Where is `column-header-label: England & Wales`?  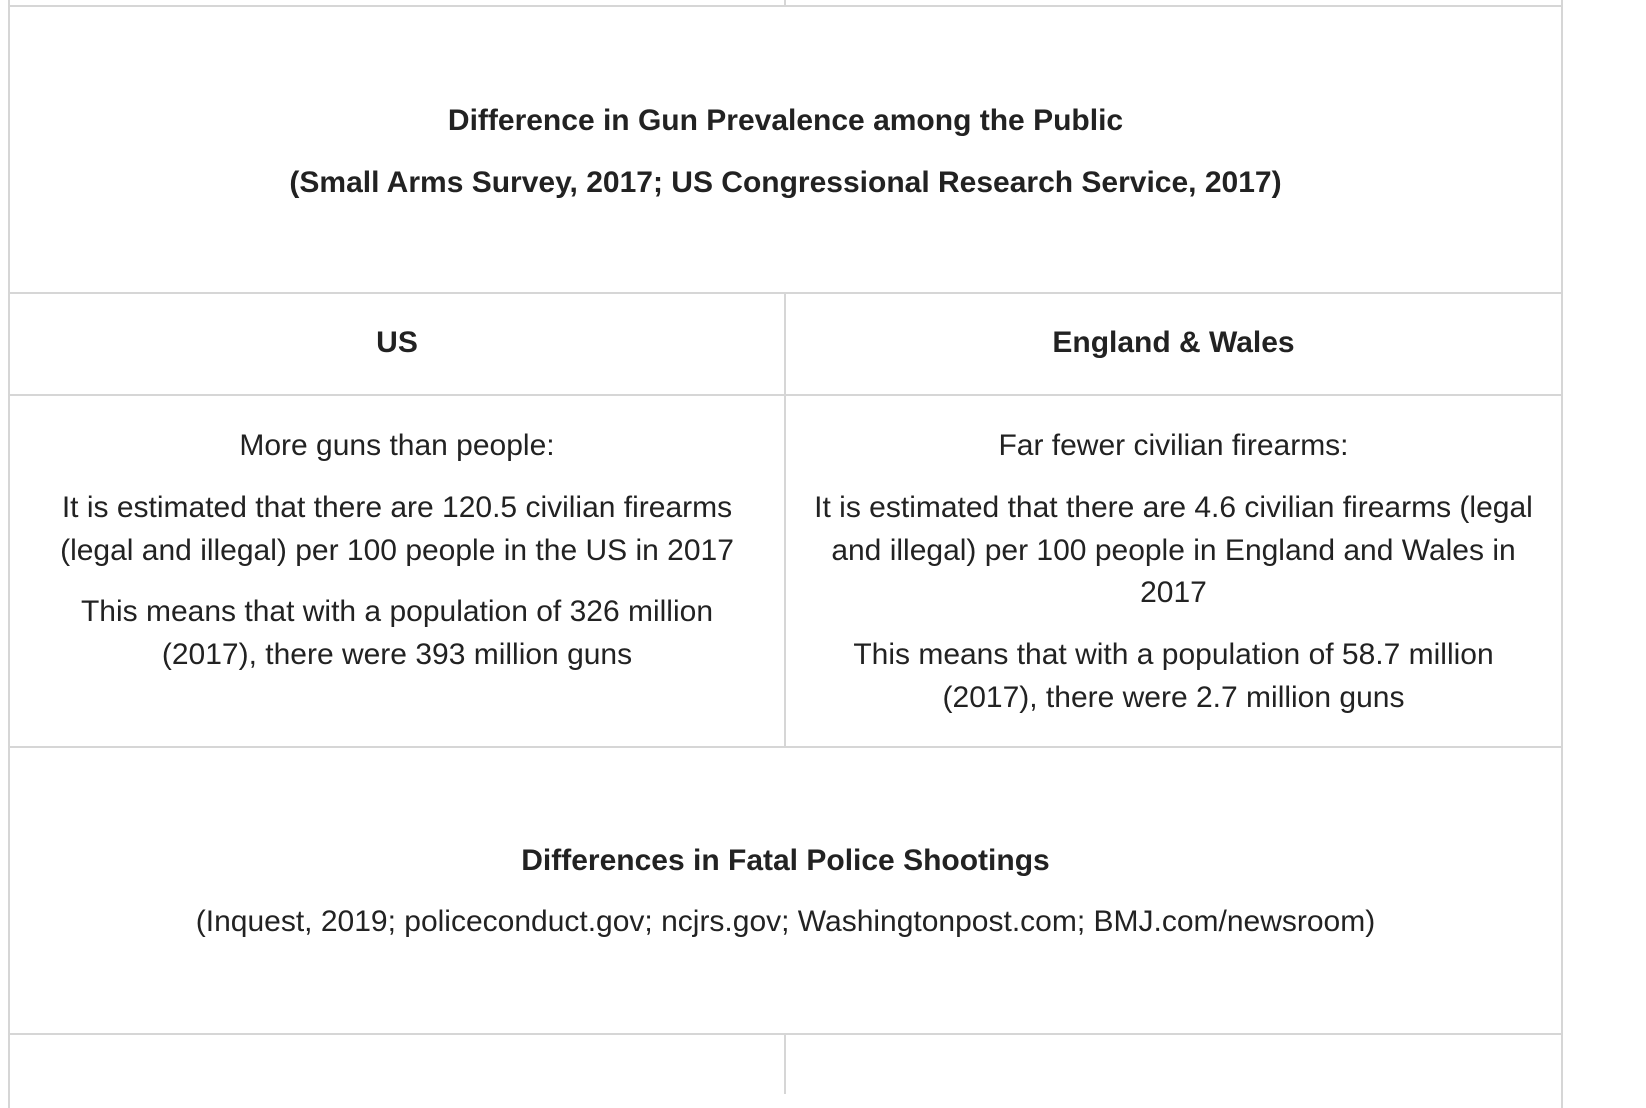 column-header-label: England & Wales is located at coordinates (1173, 342).